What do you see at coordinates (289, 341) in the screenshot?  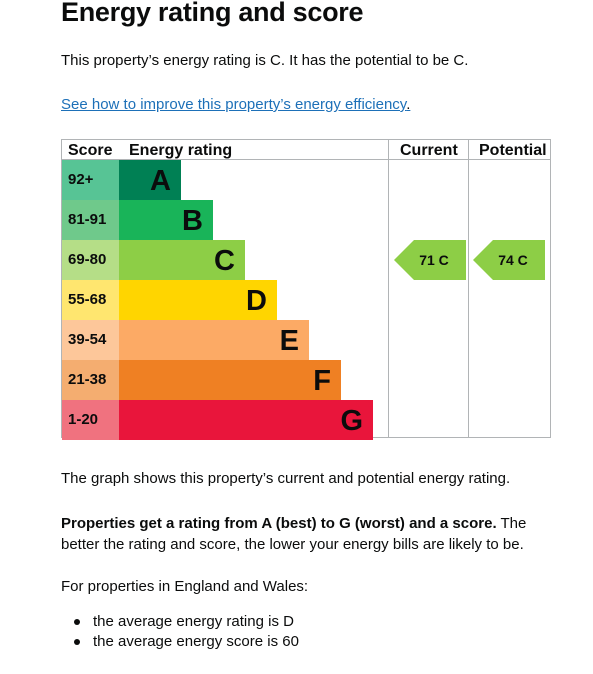 I see `band-letter: E` at bounding box center [289, 341].